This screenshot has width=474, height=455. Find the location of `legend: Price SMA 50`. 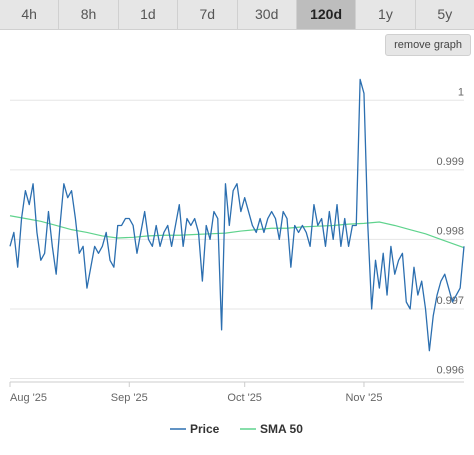

legend: Price SMA 50 is located at coordinates (236, 429).